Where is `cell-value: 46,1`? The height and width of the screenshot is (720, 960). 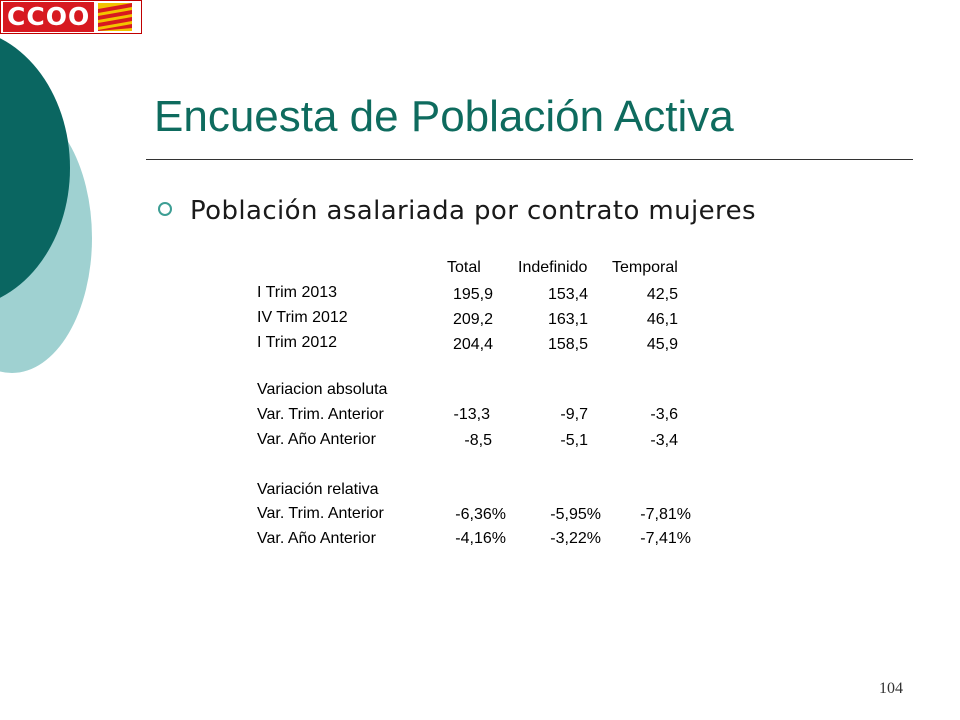
cell-value: 46,1 is located at coordinates (662, 319).